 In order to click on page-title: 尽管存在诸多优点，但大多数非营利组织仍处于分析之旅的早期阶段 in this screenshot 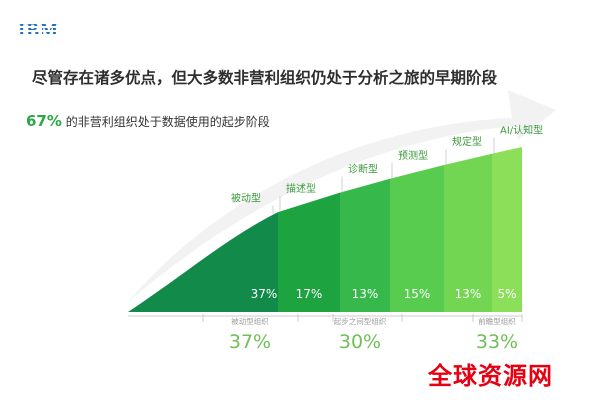, I will do `click(265, 78)`.